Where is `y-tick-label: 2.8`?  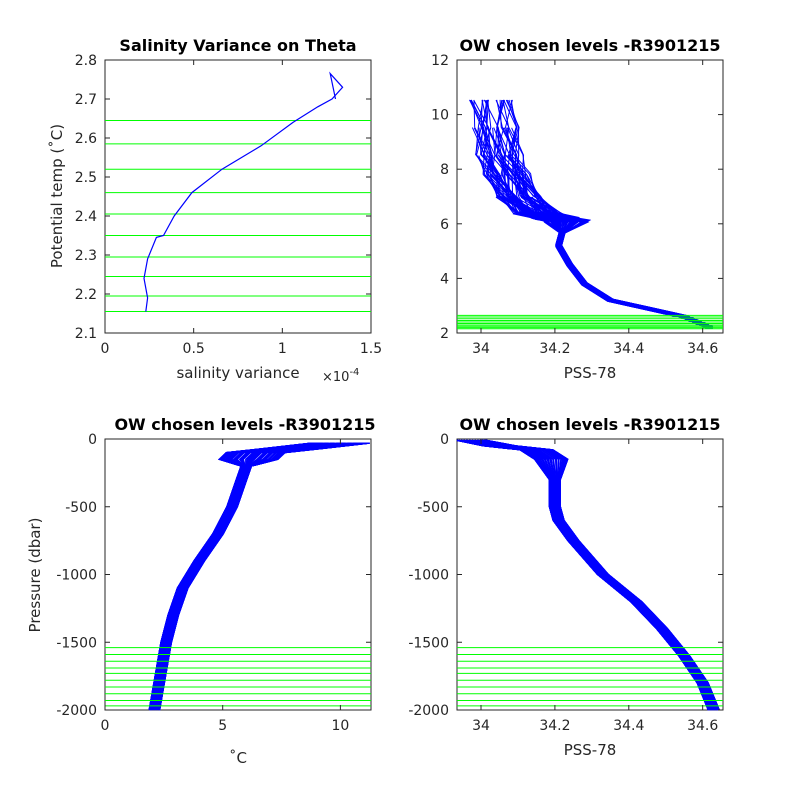 y-tick-label: 2.8 is located at coordinates (86, 61).